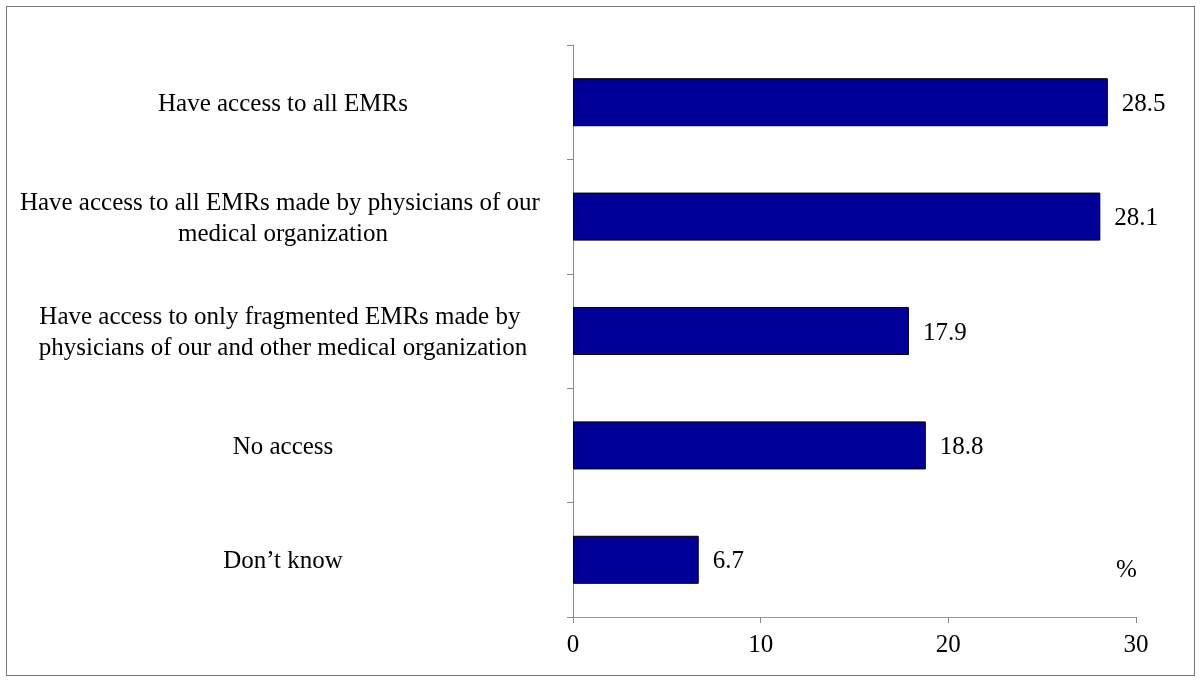  What do you see at coordinates (944, 331) in the screenshot?
I see `data-label: 17.9` at bounding box center [944, 331].